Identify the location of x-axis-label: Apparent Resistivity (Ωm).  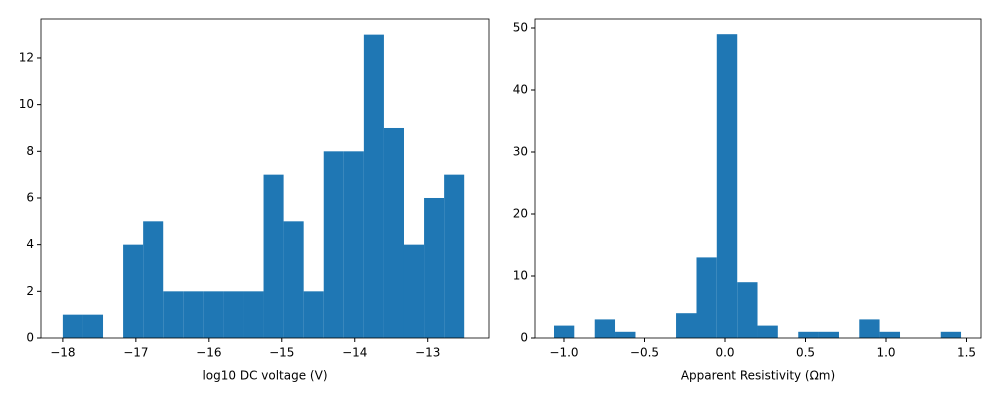
(758, 376).